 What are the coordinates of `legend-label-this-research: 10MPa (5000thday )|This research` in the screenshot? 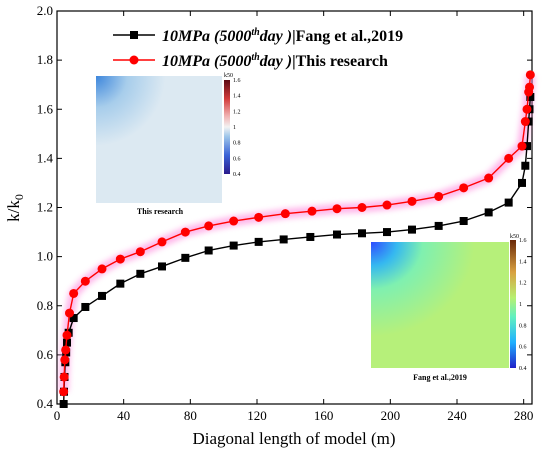 It's located at (275, 61).